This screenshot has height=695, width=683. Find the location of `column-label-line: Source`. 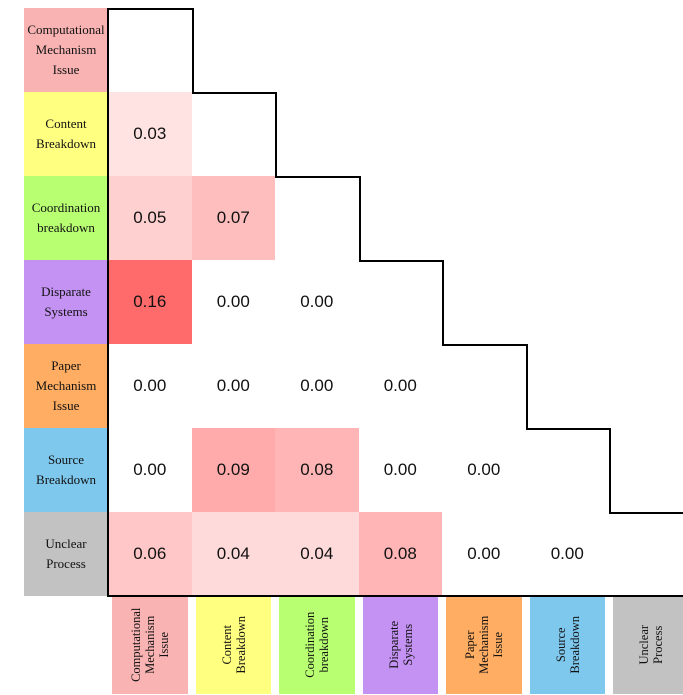

column-label-line: Source is located at coordinates (560, 645).